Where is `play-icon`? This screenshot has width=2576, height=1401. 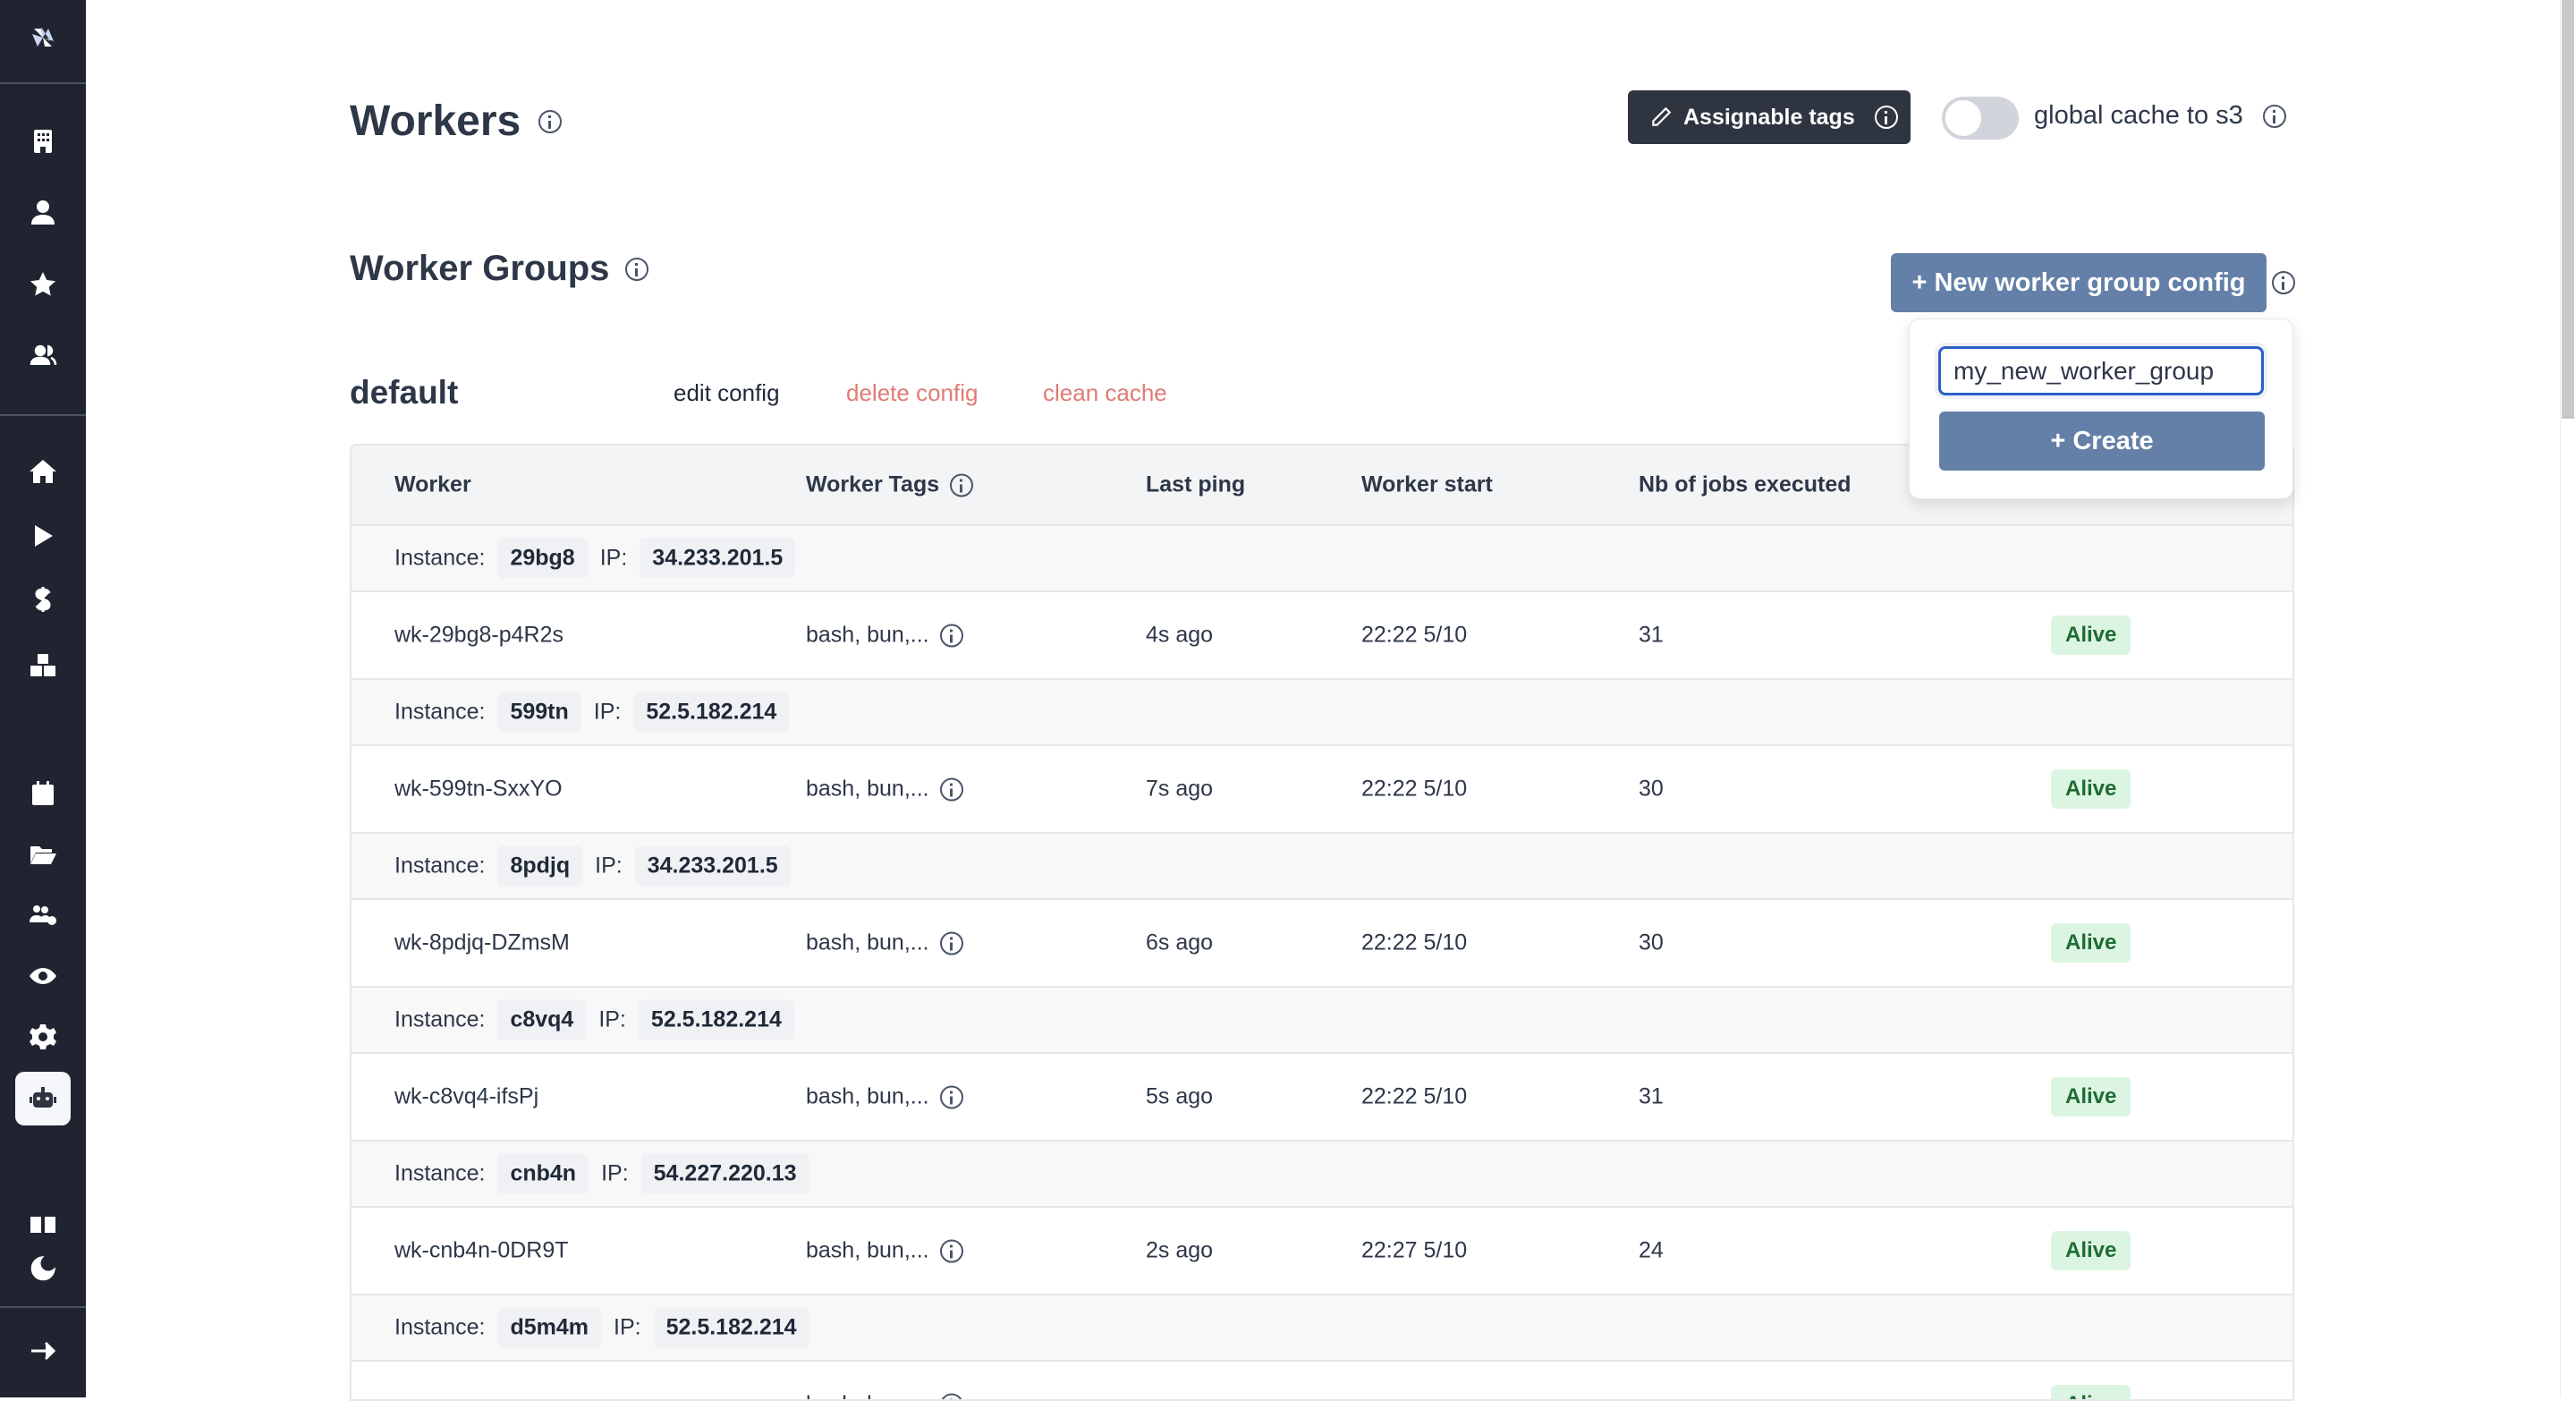 play-icon is located at coordinates (43, 536).